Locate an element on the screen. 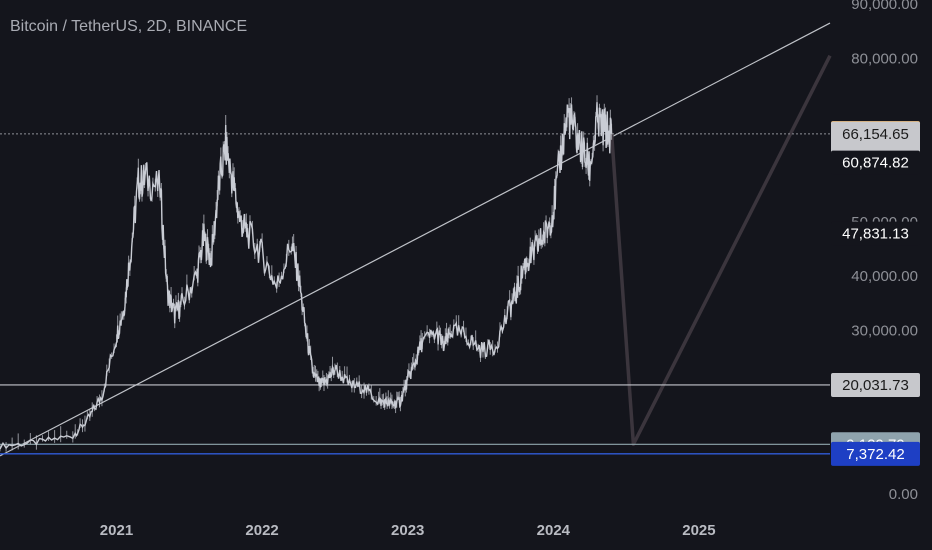  x-tick-label: 2025 is located at coordinates (698, 530).